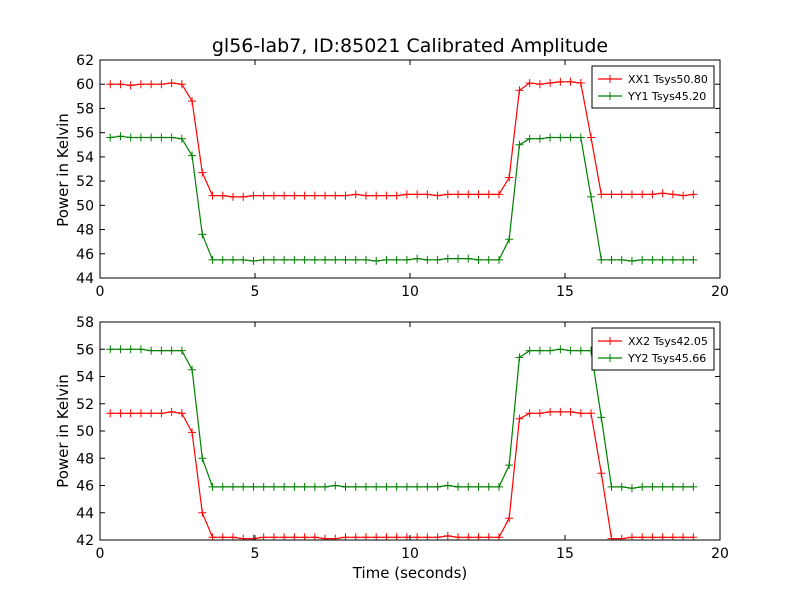 The image size is (800, 600). What do you see at coordinates (402, 139) in the screenshot?
I see `series-line` at bounding box center [402, 139].